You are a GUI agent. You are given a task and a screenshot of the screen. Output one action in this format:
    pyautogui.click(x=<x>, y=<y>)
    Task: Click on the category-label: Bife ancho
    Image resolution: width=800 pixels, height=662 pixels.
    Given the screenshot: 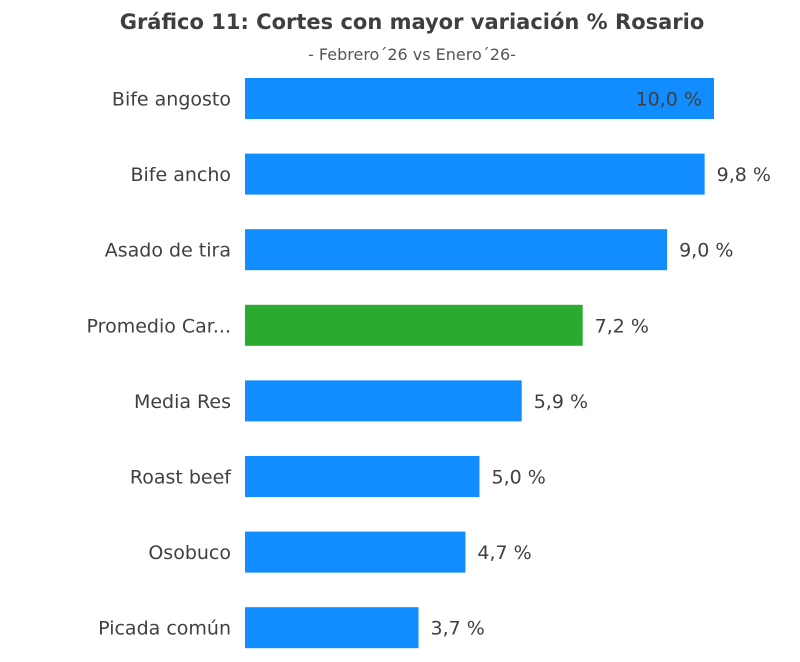 What is the action you would take?
    pyautogui.click(x=180, y=175)
    